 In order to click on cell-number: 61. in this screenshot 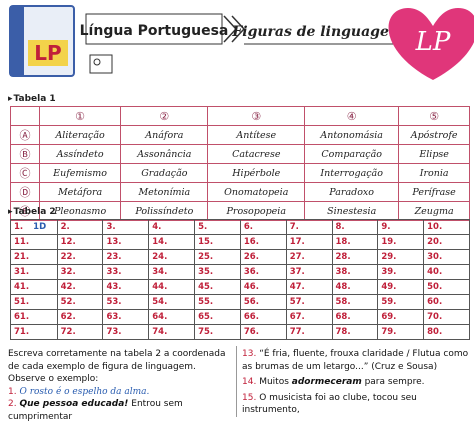, I will do `click(22, 317)`.